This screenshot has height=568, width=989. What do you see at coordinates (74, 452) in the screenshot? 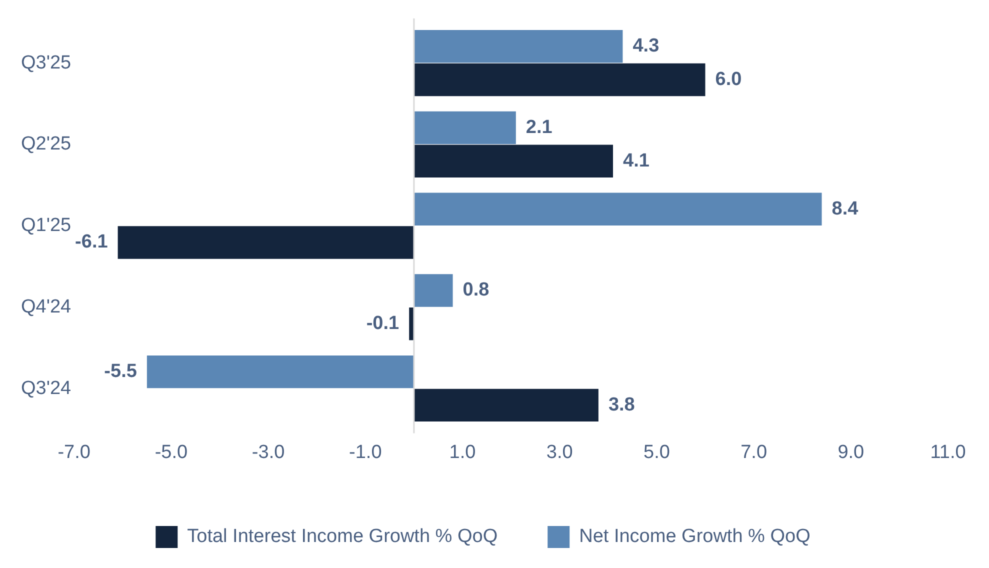
I see `x-tick-label: -7.0` at bounding box center [74, 452].